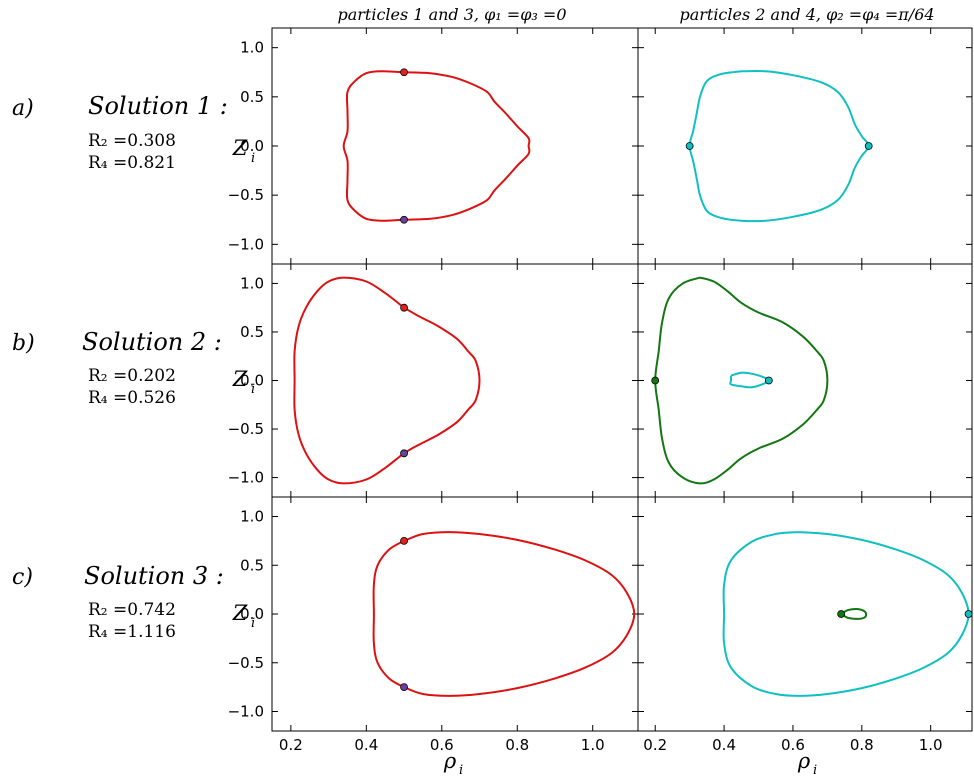 This screenshot has width=974, height=777. I want to click on r4-value: R₄ =1.116, so click(132, 632).